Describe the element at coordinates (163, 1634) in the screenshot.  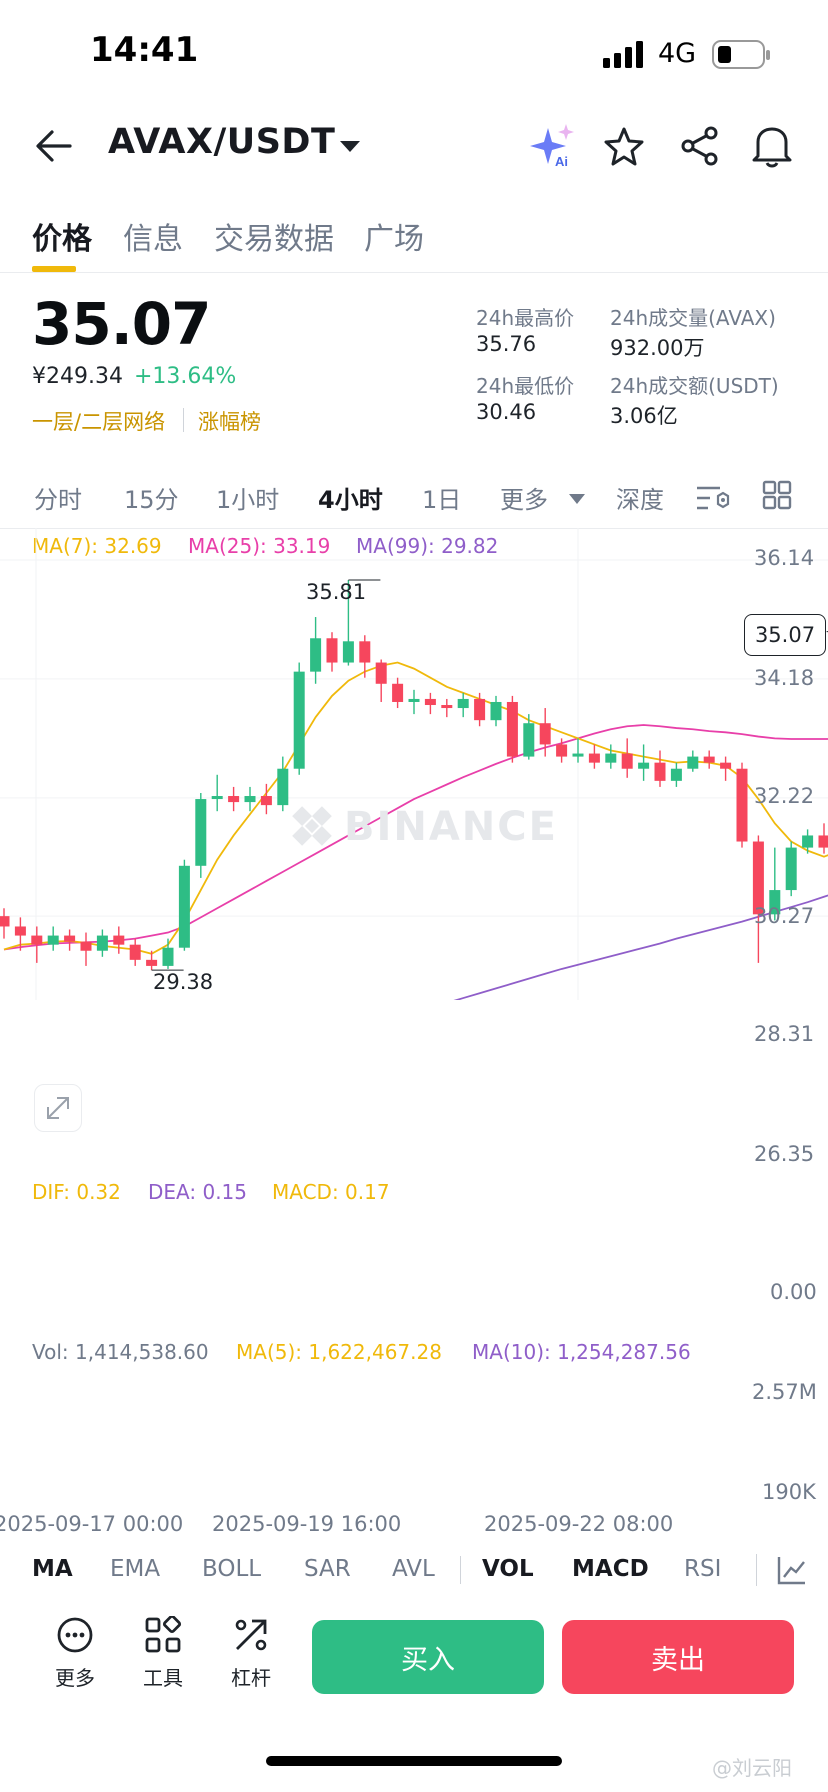
I see `tools-icon` at that location.